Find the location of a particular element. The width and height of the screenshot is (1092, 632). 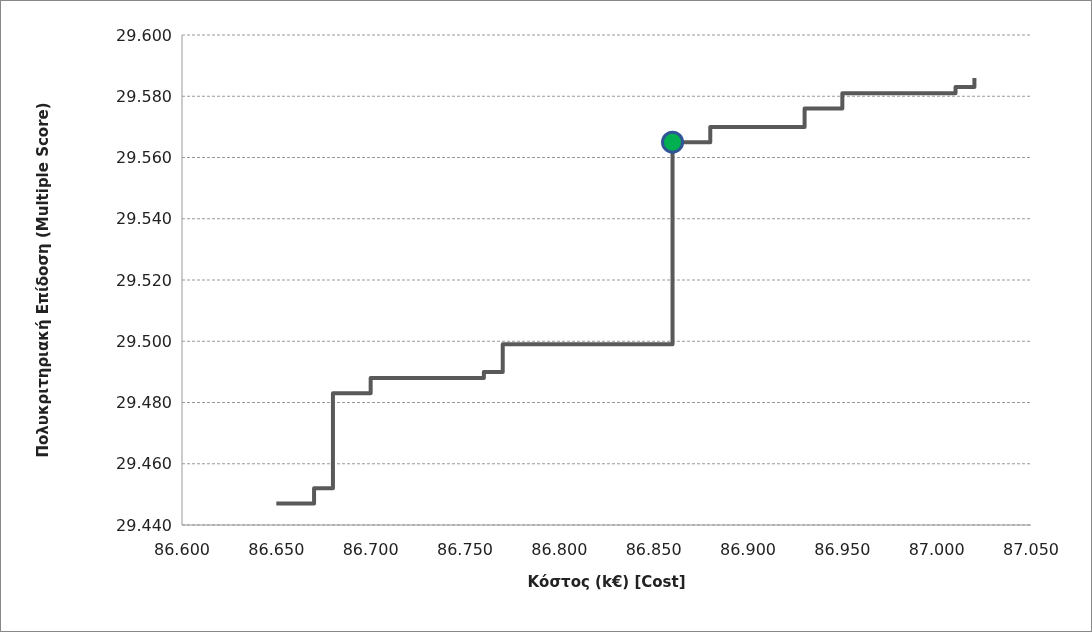

x-tick-label: 87.050 is located at coordinates (1031, 549).